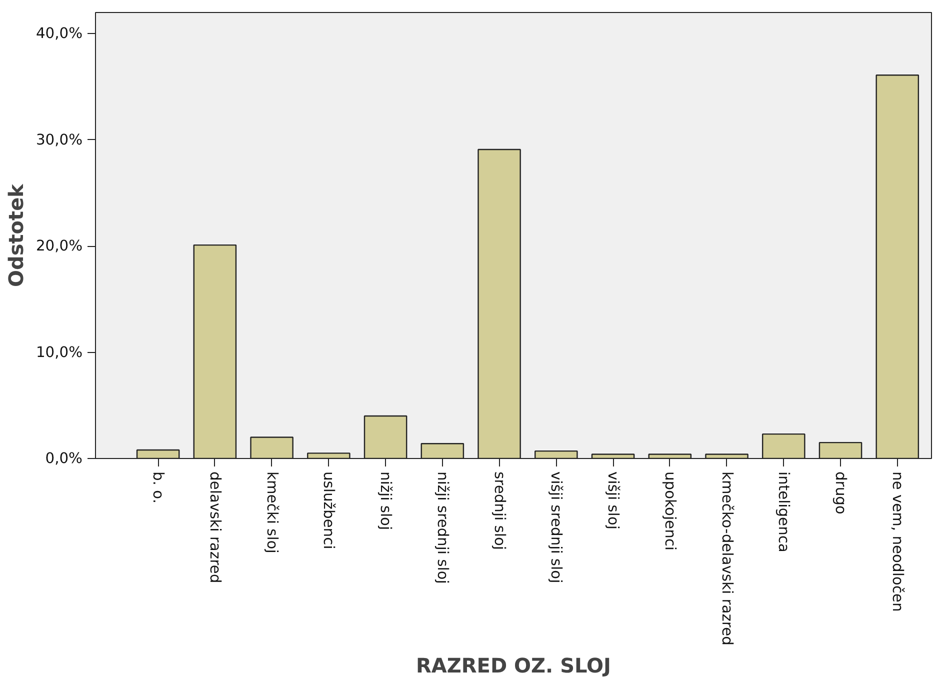 The height and width of the screenshot is (688, 940). I want to click on y-tick-label: 0,0%, so click(64, 458).